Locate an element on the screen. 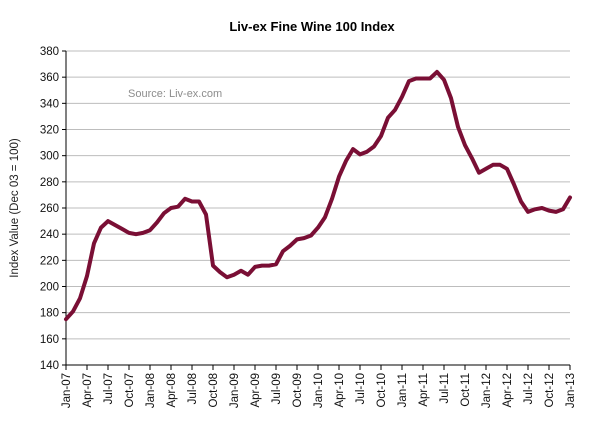 The width and height of the screenshot is (589, 428). y-tick-label: 160 is located at coordinates (49, 340).